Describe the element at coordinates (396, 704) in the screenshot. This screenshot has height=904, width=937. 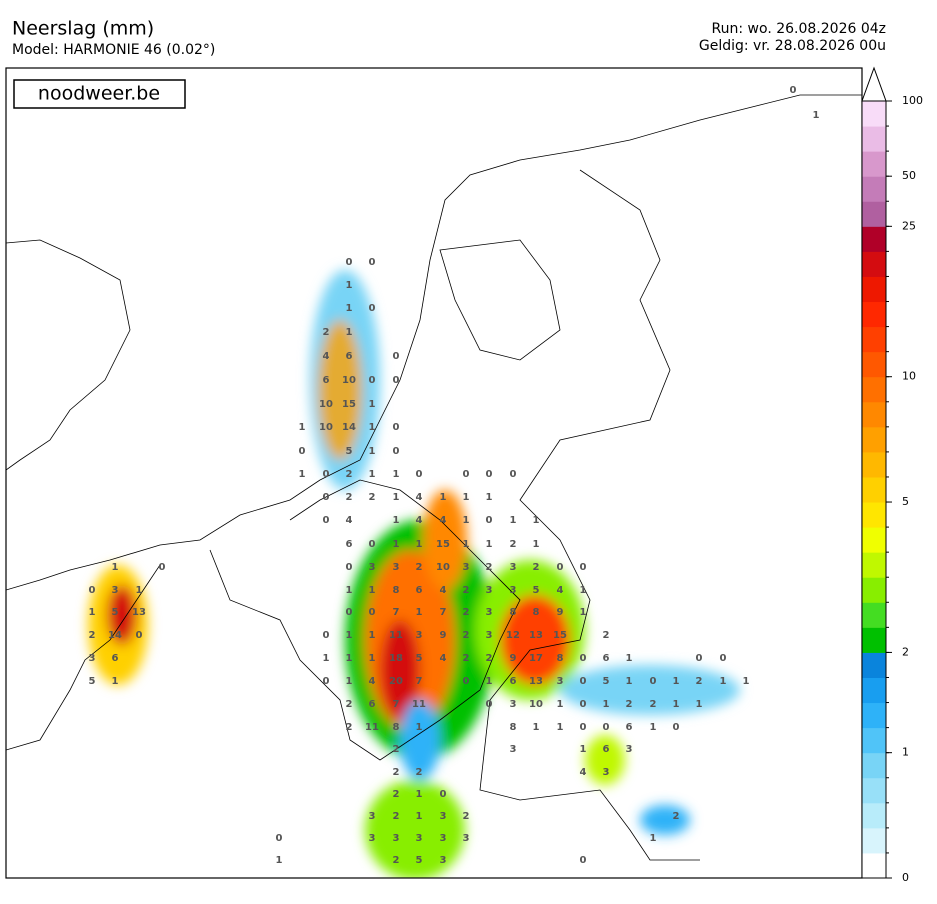
I see `precip-label: 7` at that location.